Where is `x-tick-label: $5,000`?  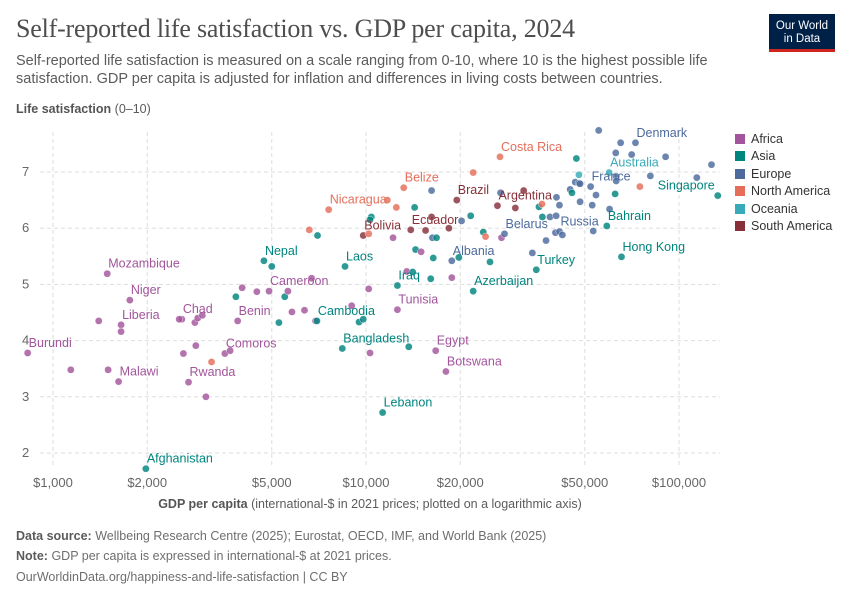 x-tick-label: $5,000 is located at coordinates (272, 482).